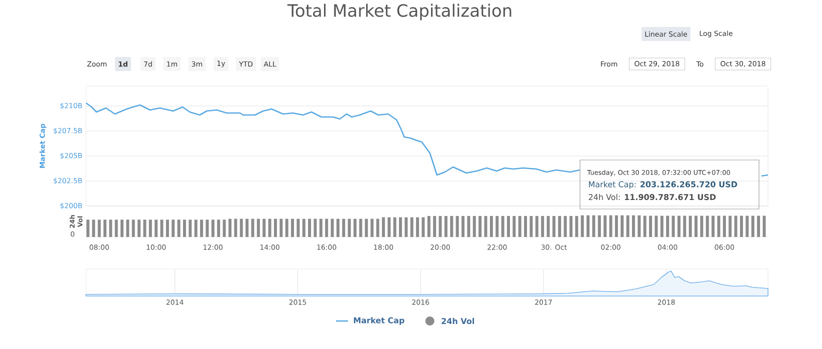 The width and height of the screenshot is (822, 349). I want to click on legend-label: 24h Vol, so click(458, 321).